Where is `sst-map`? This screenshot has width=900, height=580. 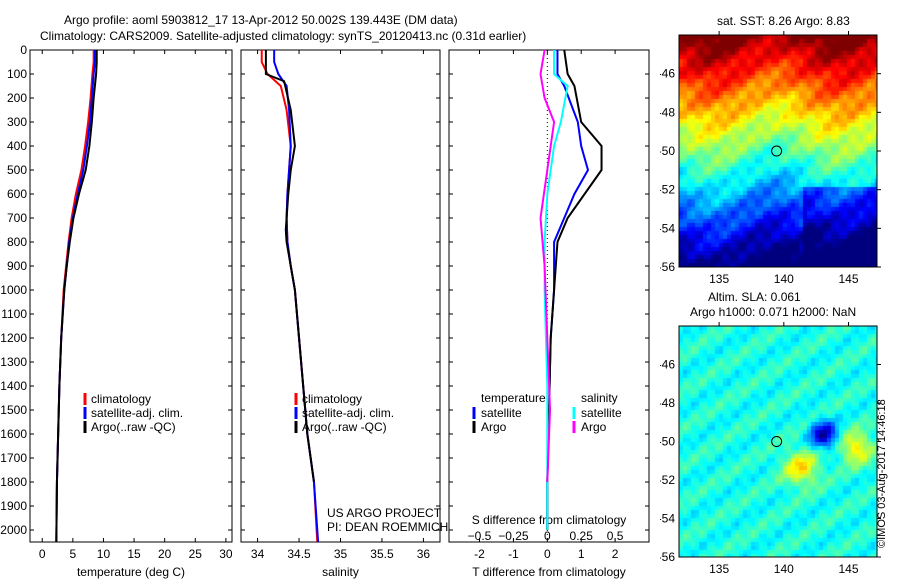 sst-map is located at coordinates (778, 151).